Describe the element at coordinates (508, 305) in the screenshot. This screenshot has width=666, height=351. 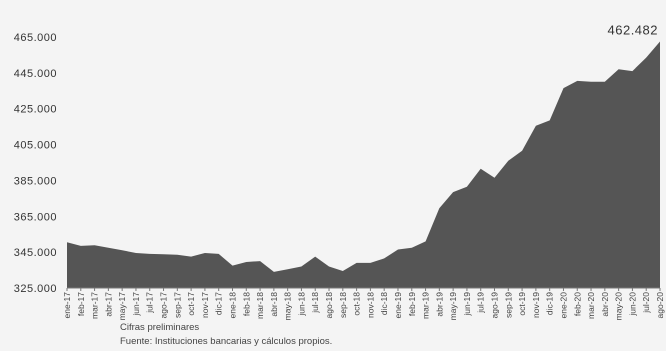
I see `x-tick-label: sep-19` at that location.